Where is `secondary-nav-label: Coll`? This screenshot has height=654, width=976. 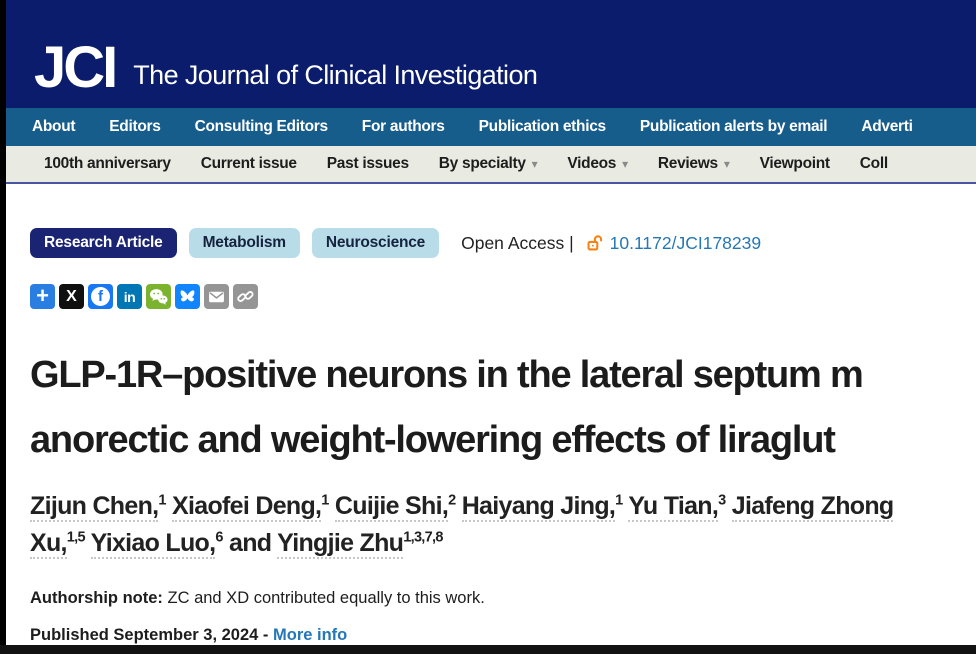 secondary-nav-label: Coll is located at coordinates (873, 163).